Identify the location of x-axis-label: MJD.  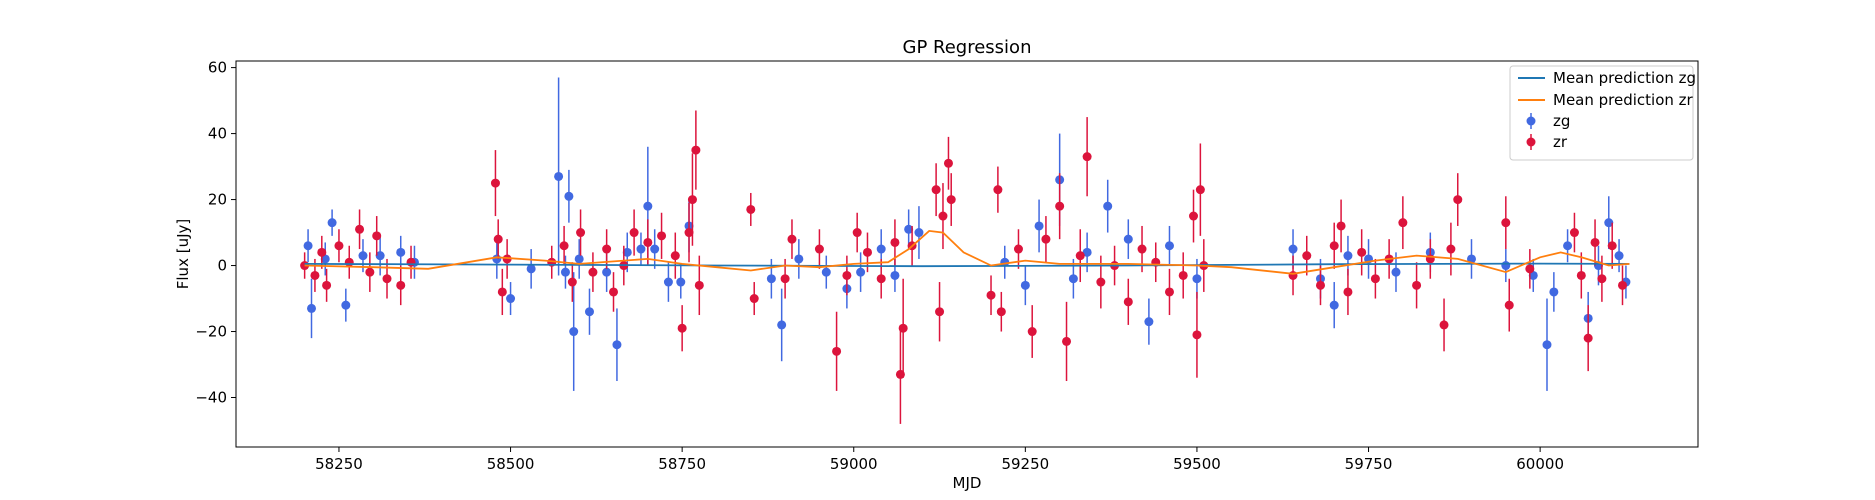
(967, 483).